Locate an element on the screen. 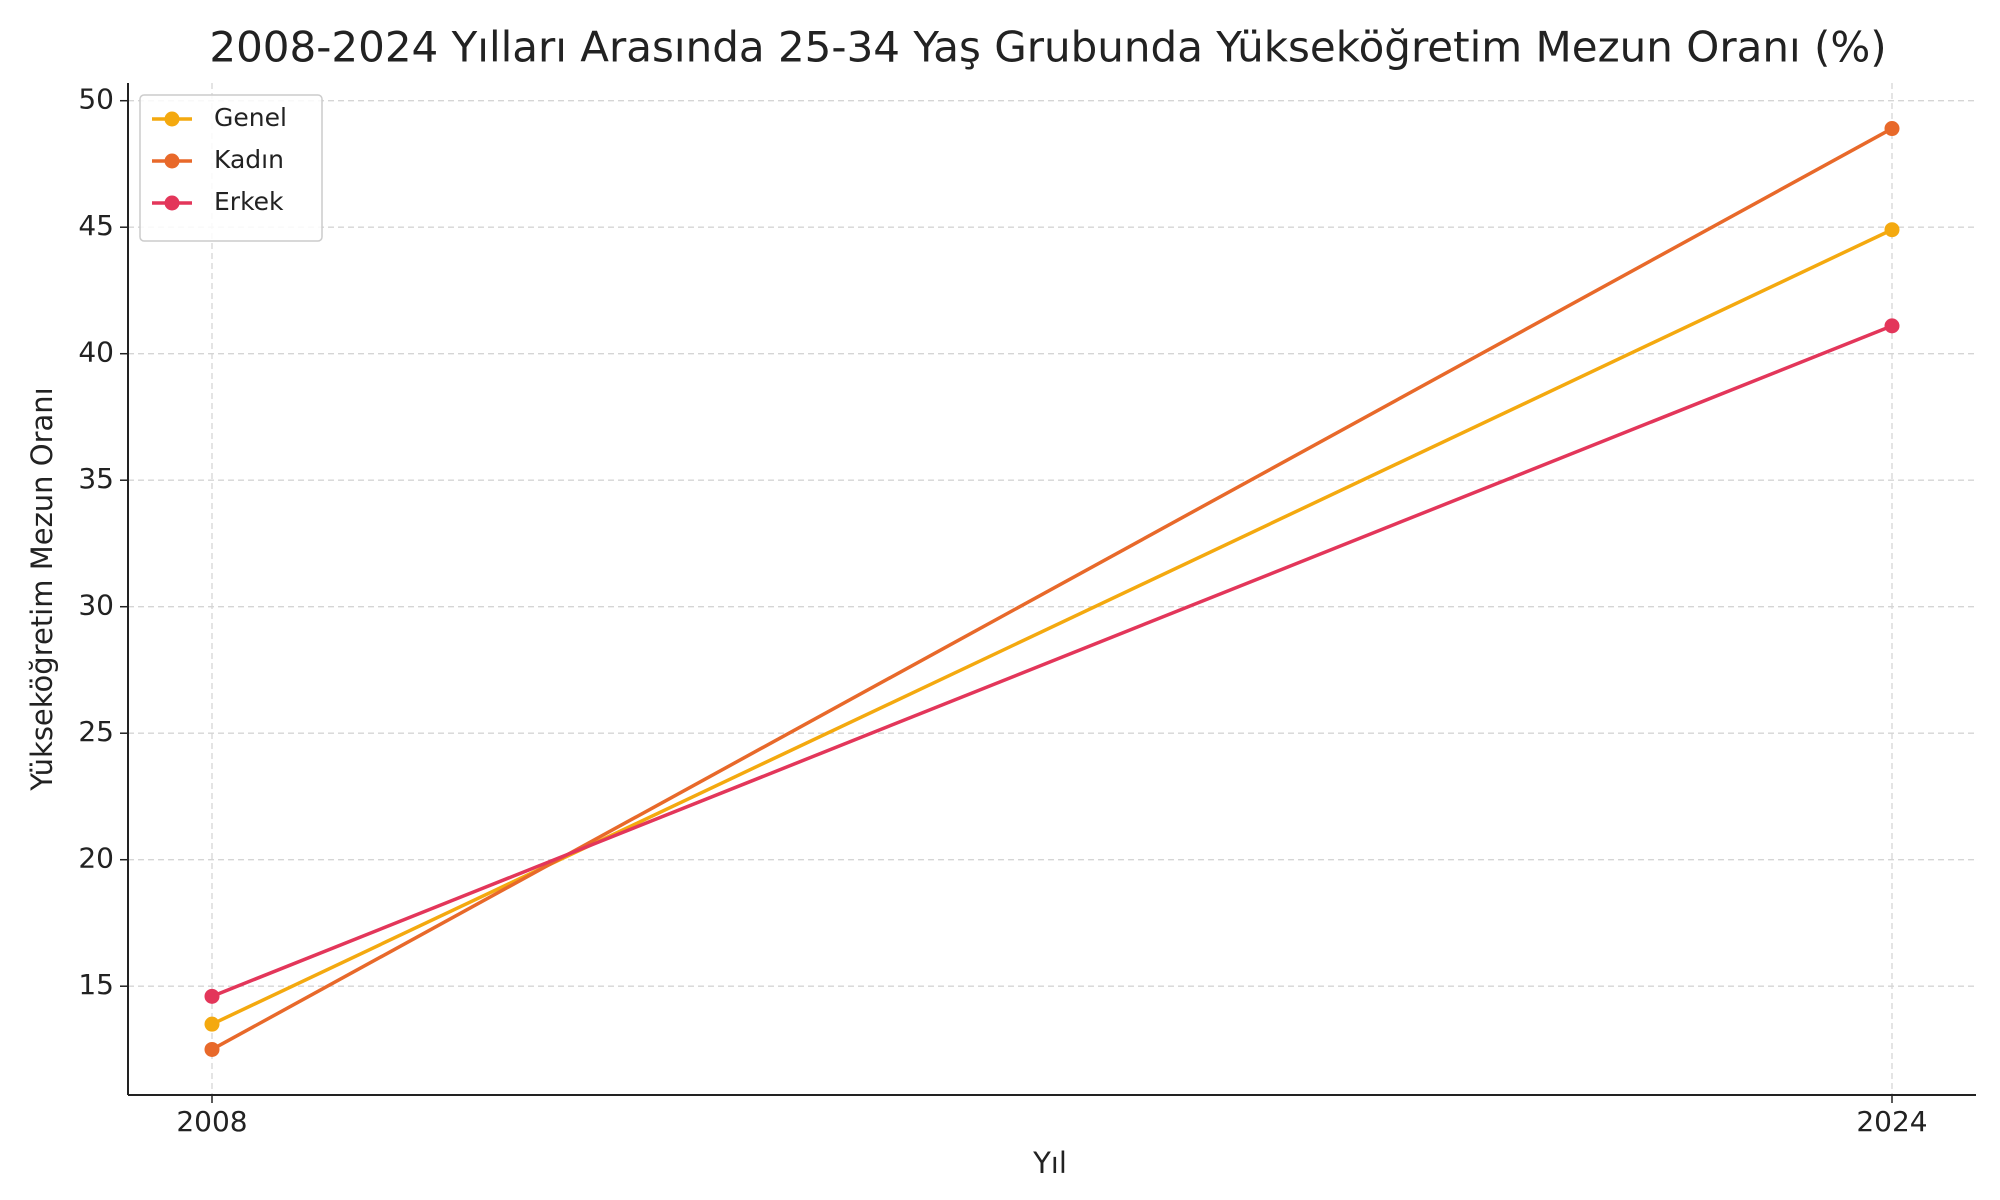  y-tick-label: 25 is located at coordinates (96, 731).